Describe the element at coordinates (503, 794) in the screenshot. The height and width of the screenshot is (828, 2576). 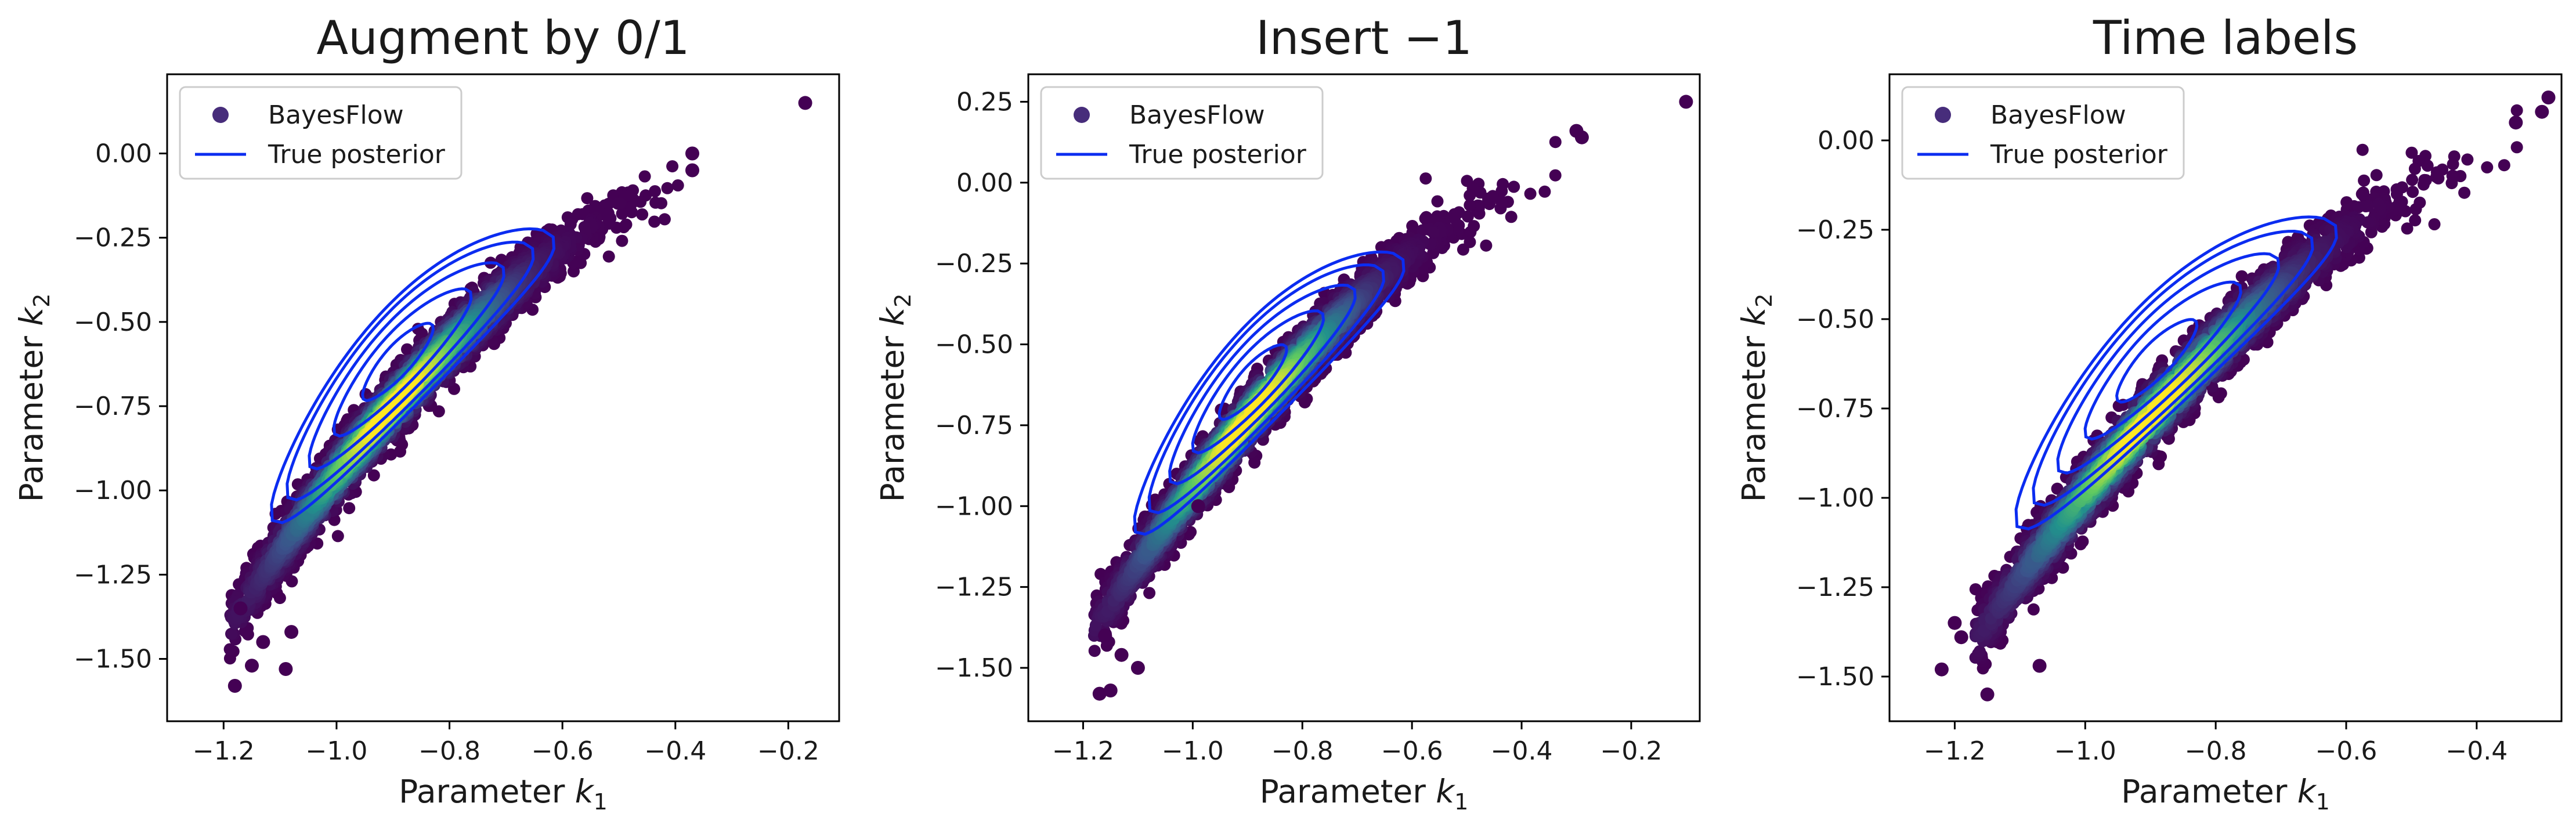
I see `x-axis-label: Parameter k1` at that location.